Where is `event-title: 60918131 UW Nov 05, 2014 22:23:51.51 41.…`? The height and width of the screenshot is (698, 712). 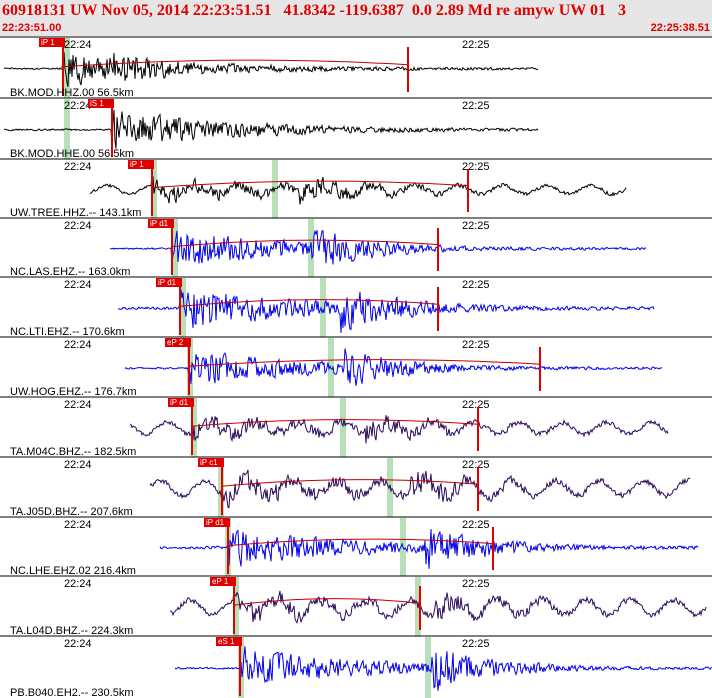 event-title: 60918131 UW Nov 05, 2014 22:23:51.51 41.… is located at coordinates (314, 10).